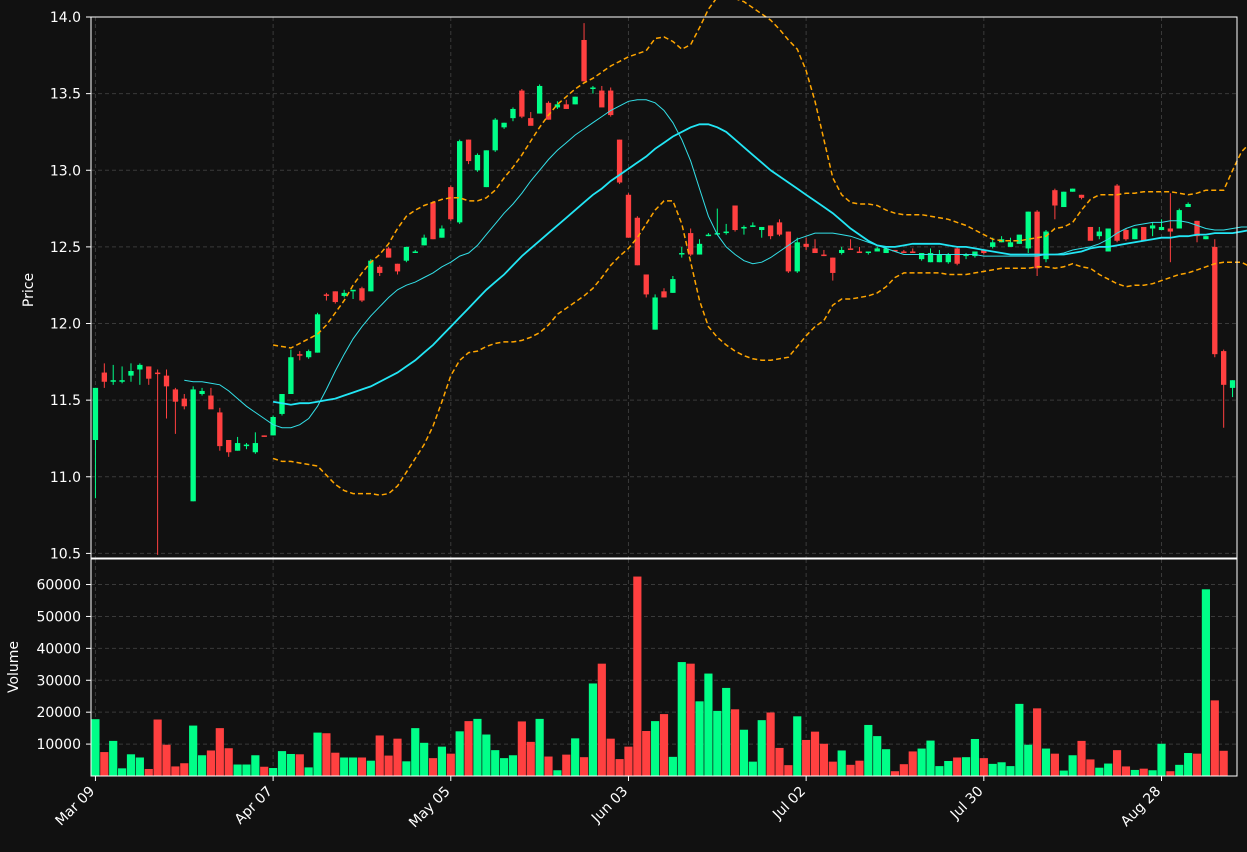 This screenshot has height=852, width=1247. What do you see at coordinates (58, 649) in the screenshot?
I see `volume-tick-label: 40000` at bounding box center [58, 649].